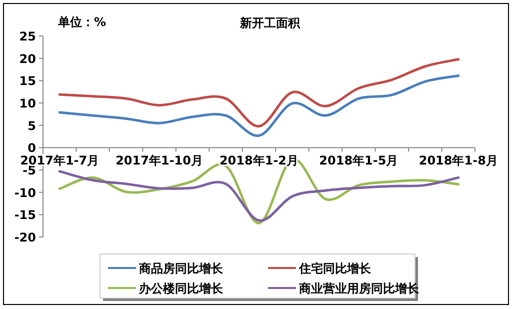 Image resolution: width=515 pixels, height=309 pixels. Describe the element at coordinates (458, 161) in the screenshot. I see `x-tick-label: 2018年1-8月` at that location.